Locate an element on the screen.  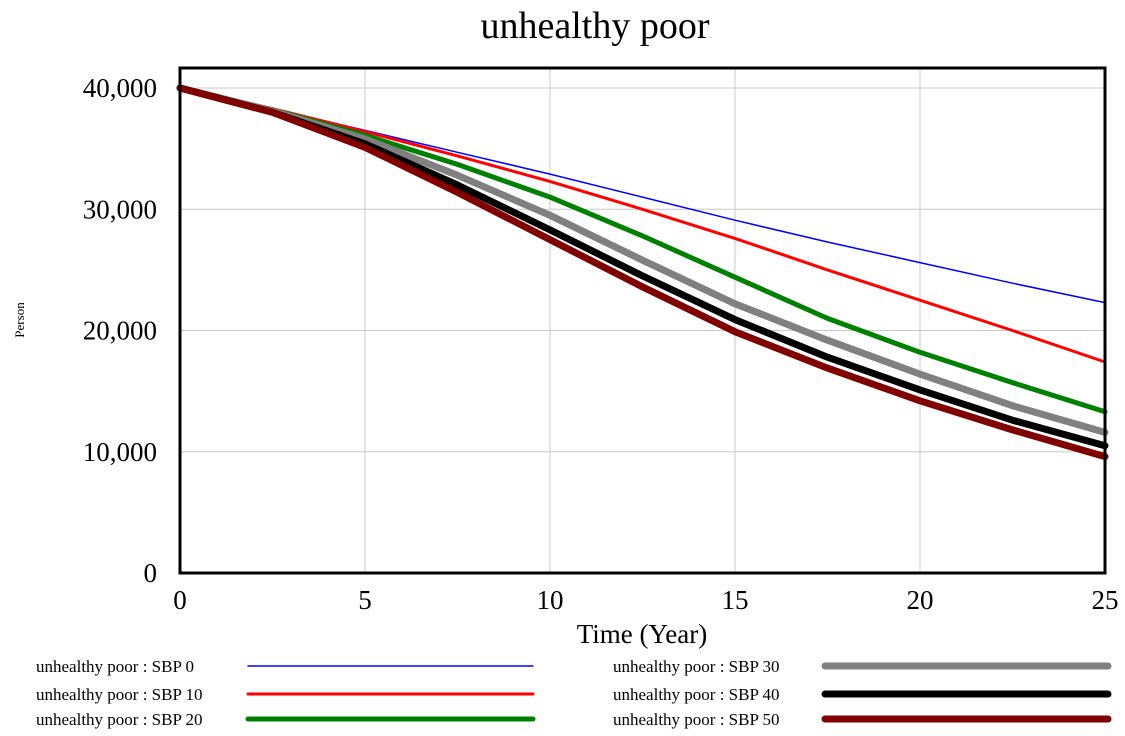
y-tick-label: 10,000 is located at coordinates (120, 452).